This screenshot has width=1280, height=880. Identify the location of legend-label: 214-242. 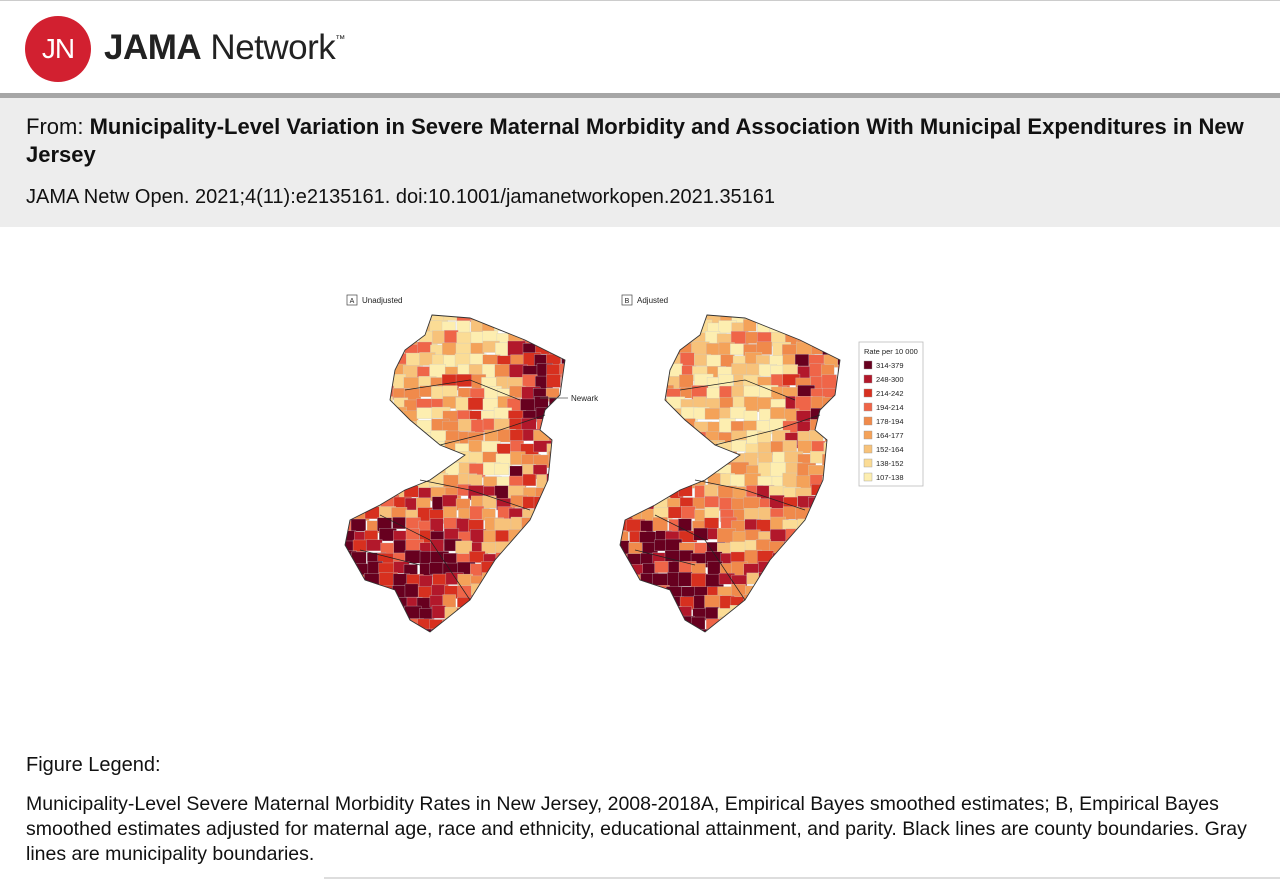
(890, 393).